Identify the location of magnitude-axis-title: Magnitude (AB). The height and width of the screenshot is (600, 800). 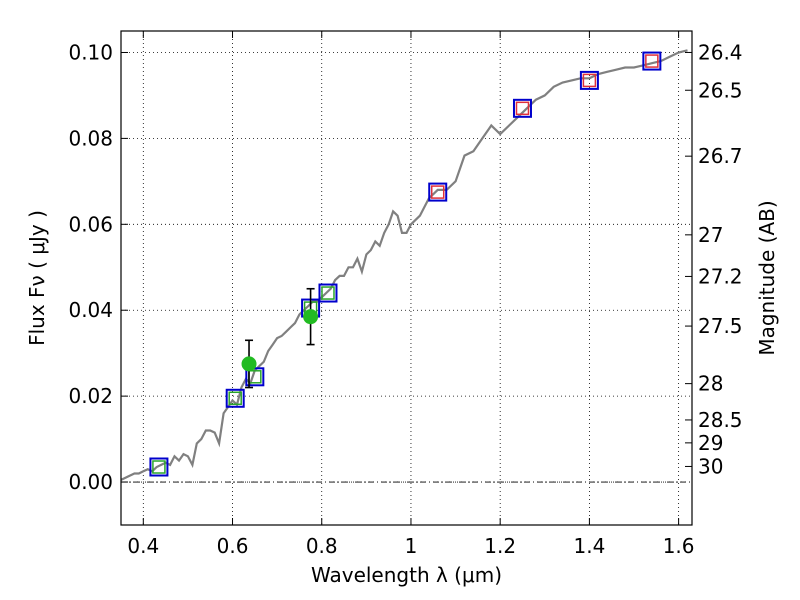
(767, 277).